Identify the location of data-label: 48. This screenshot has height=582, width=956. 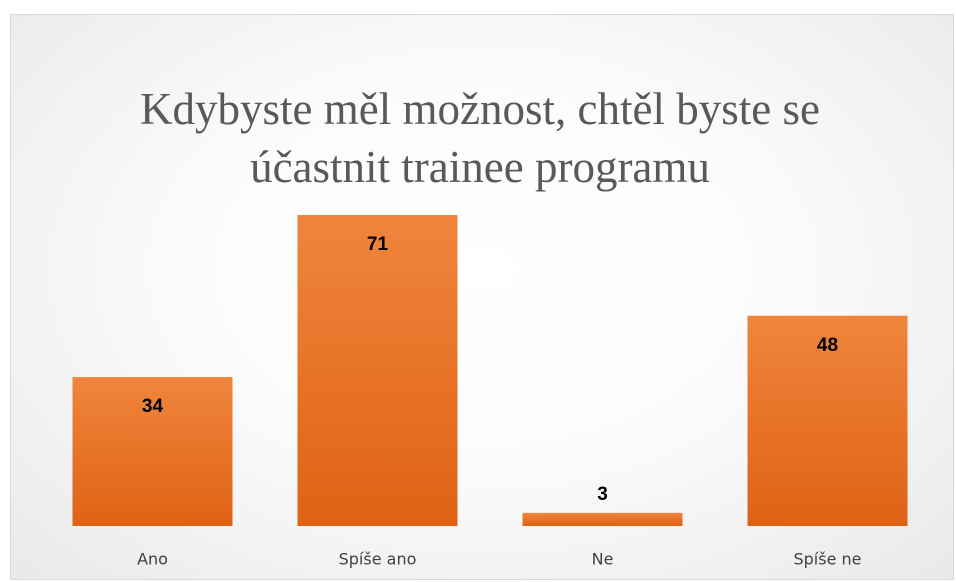
(827, 345).